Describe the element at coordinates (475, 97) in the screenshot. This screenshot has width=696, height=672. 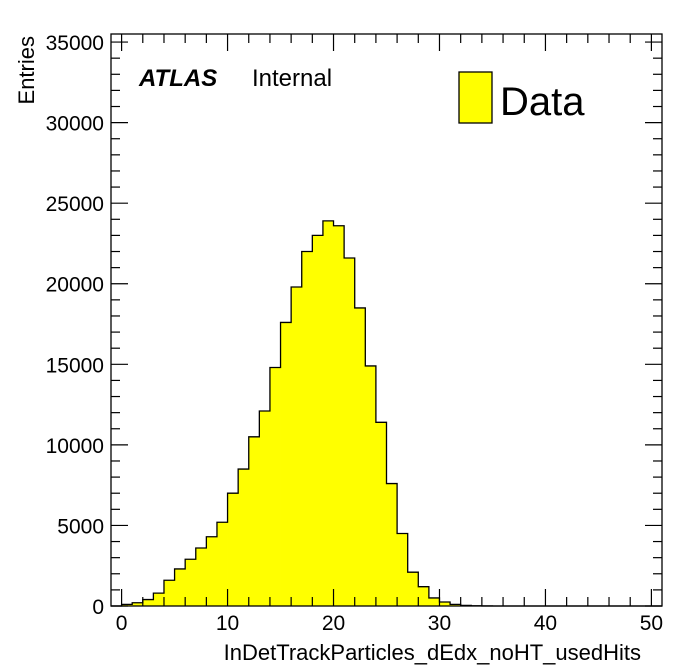
I see `legend-swatch-data` at that location.